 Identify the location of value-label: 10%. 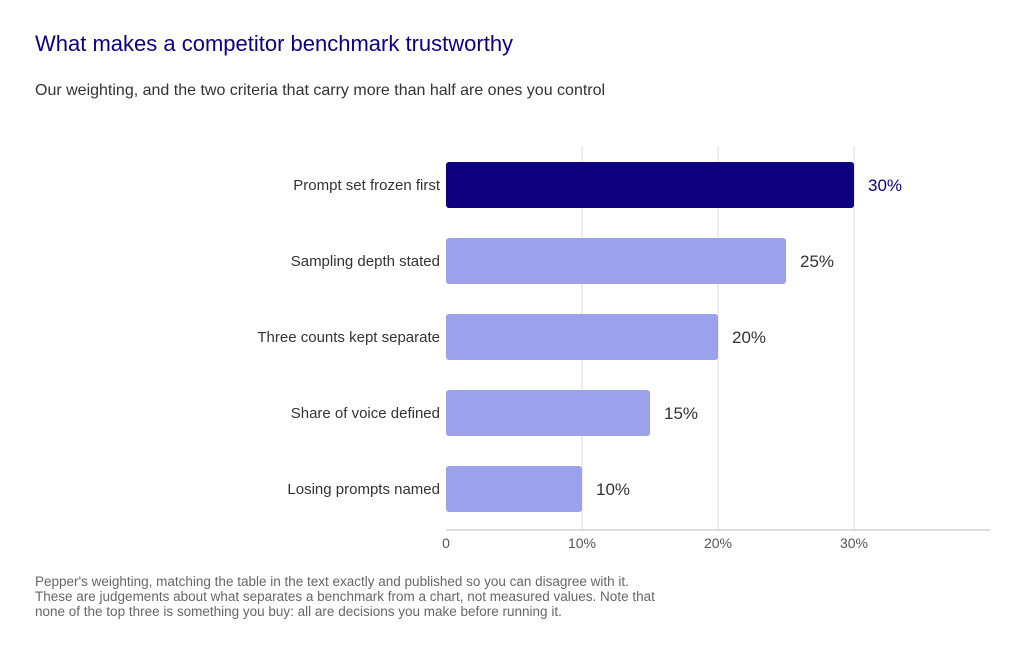
(613, 489).